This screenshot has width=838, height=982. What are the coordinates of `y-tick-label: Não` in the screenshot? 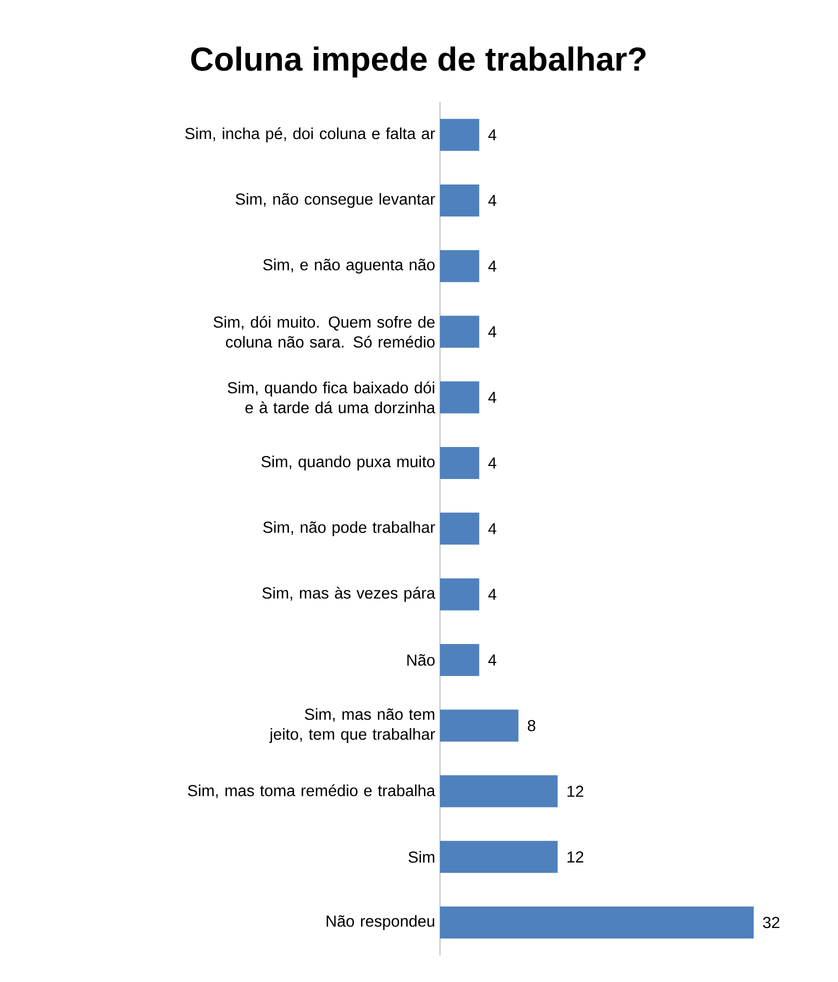 It's located at (421, 660).